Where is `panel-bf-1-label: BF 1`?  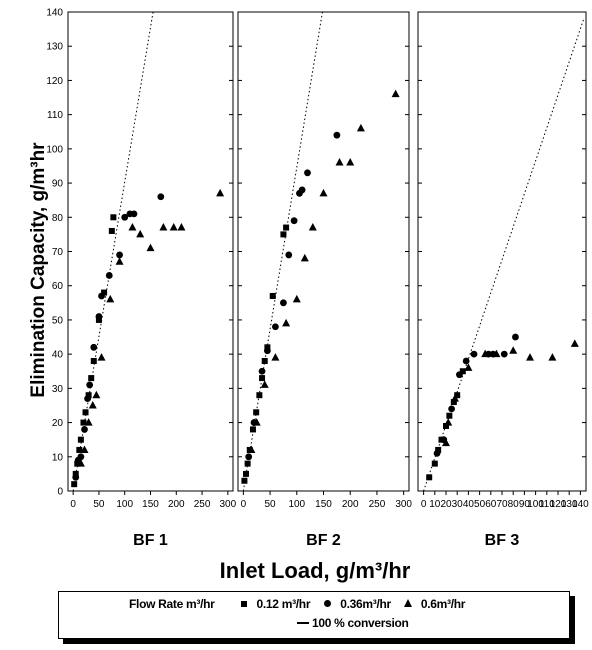 panel-bf-1-label: BF 1 is located at coordinates (150, 540).